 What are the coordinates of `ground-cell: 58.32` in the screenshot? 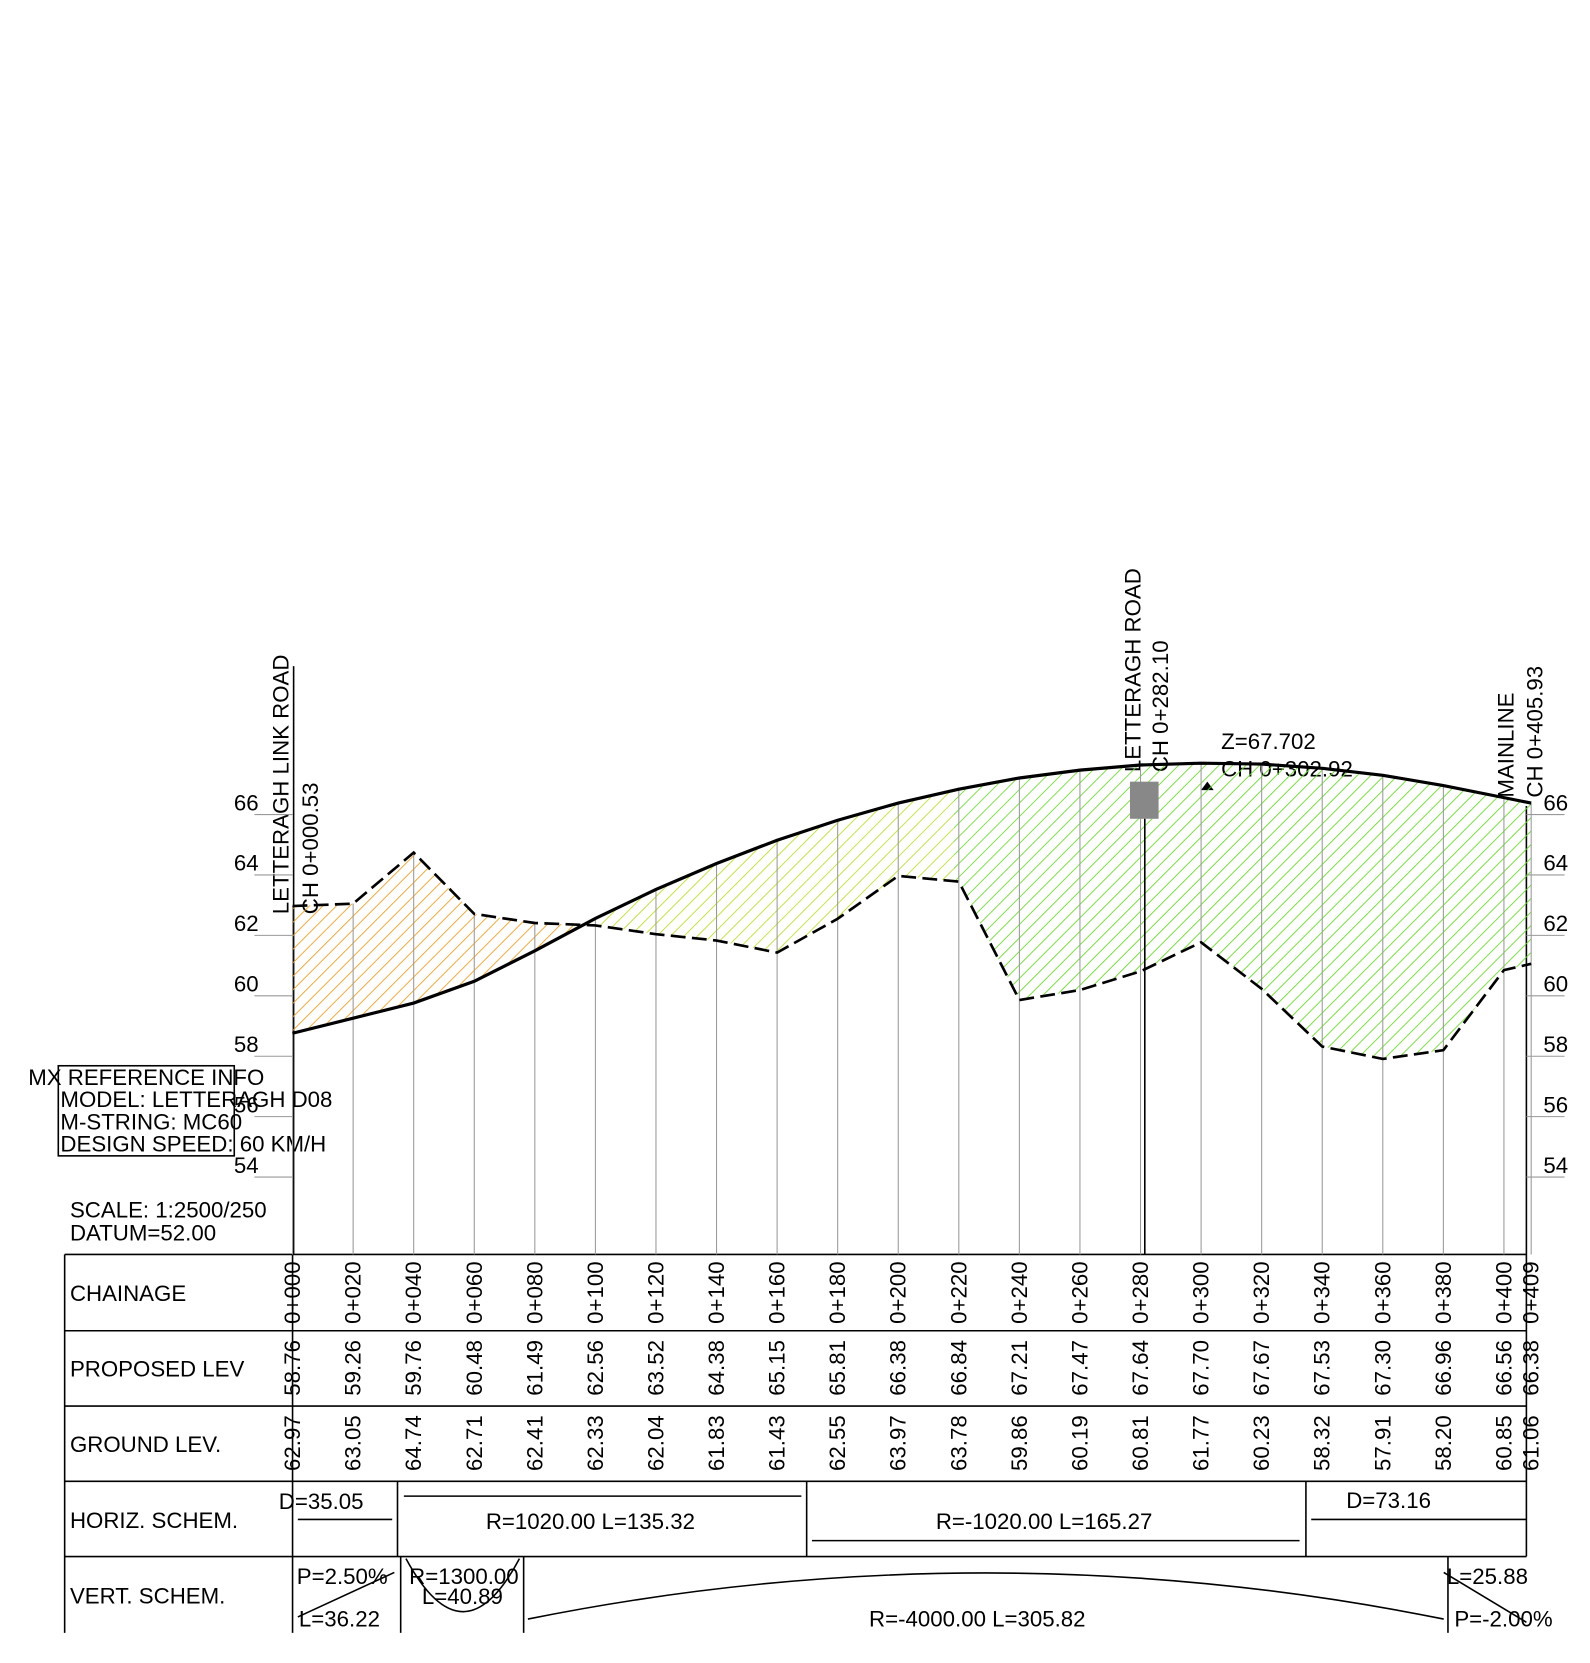 It's located at (1322, 1443).